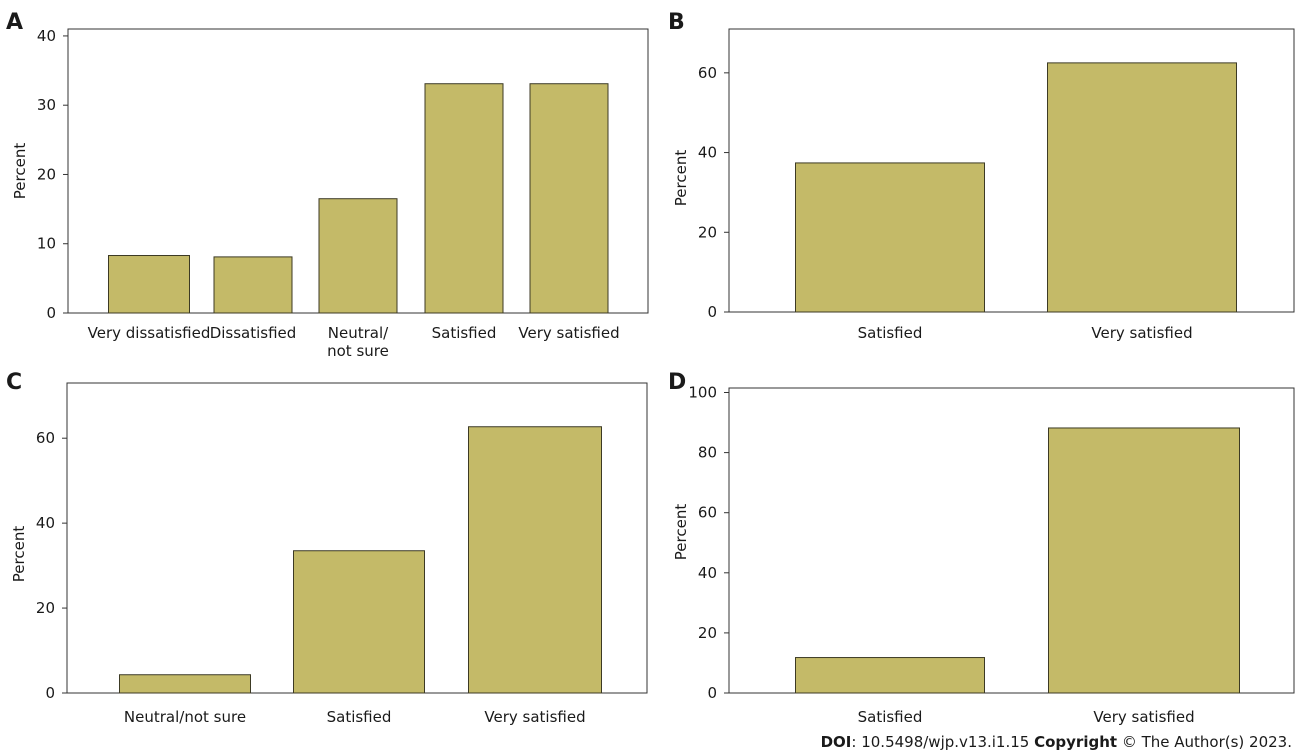 This screenshot has height=756, width=1298. Describe the element at coordinates (358, 342) in the screenshot. I see `category-label-a-3: Neutral/not sure` at that location.